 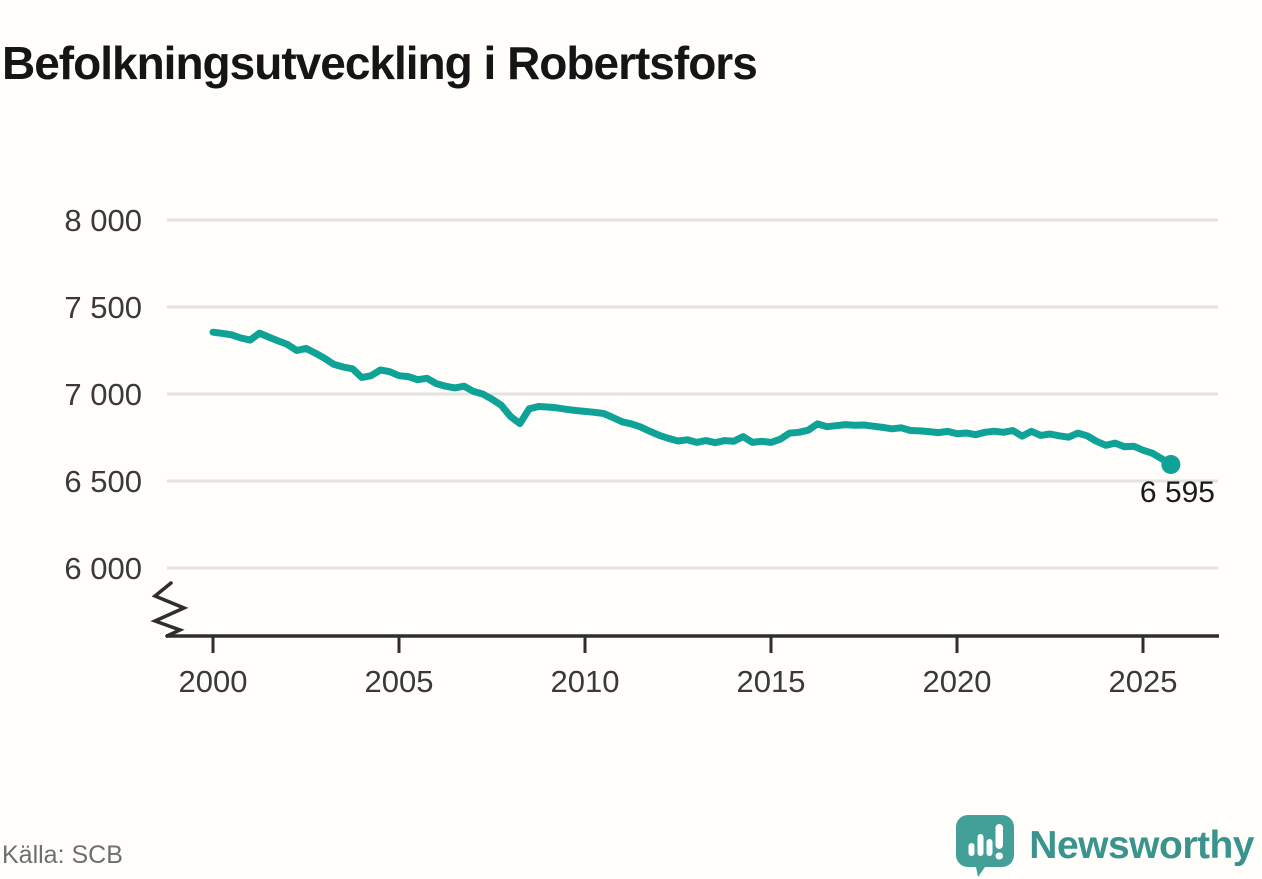 I want to click on x-axis-label: 2005, so click(x=399, y=681).